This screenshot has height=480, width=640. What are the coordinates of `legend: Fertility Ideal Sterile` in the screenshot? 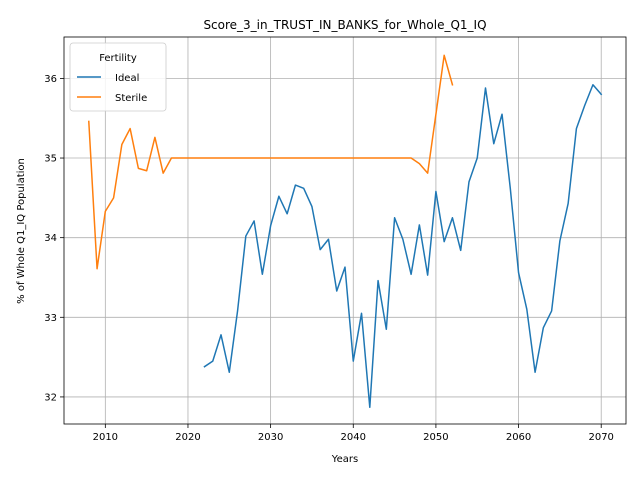 It's located at (118, 77).